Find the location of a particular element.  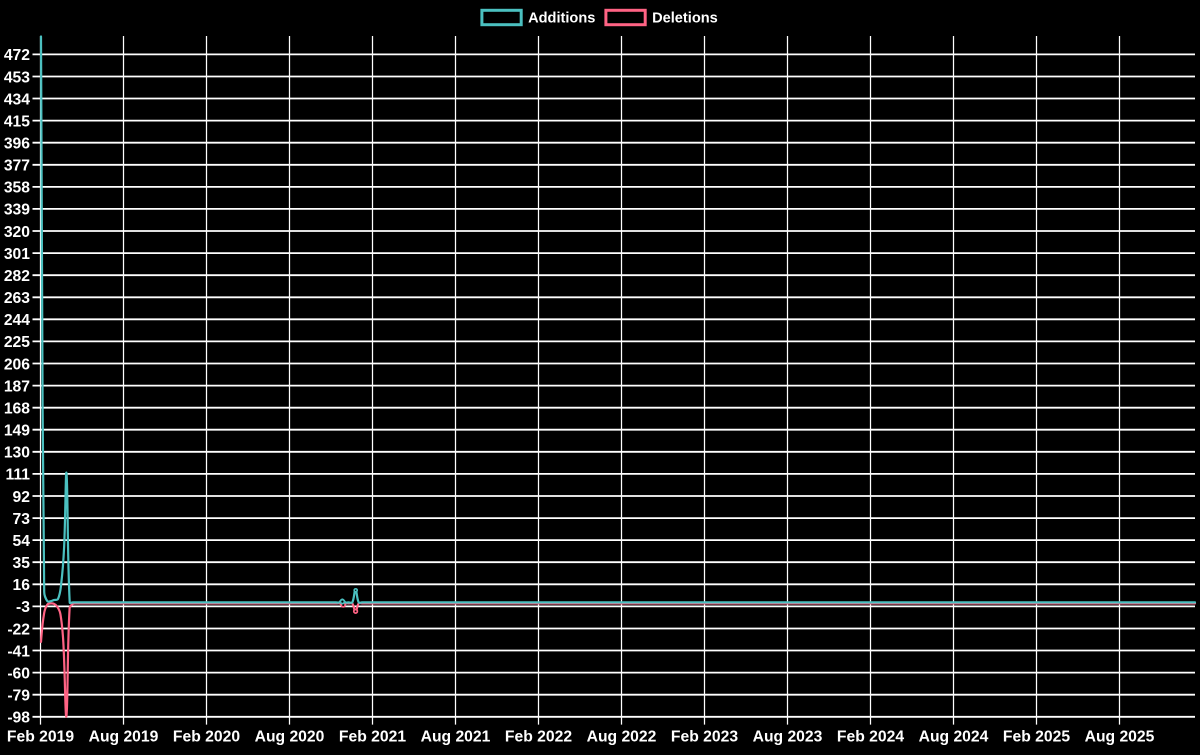

svg-text: 320 is located at coordinates (17, 232).